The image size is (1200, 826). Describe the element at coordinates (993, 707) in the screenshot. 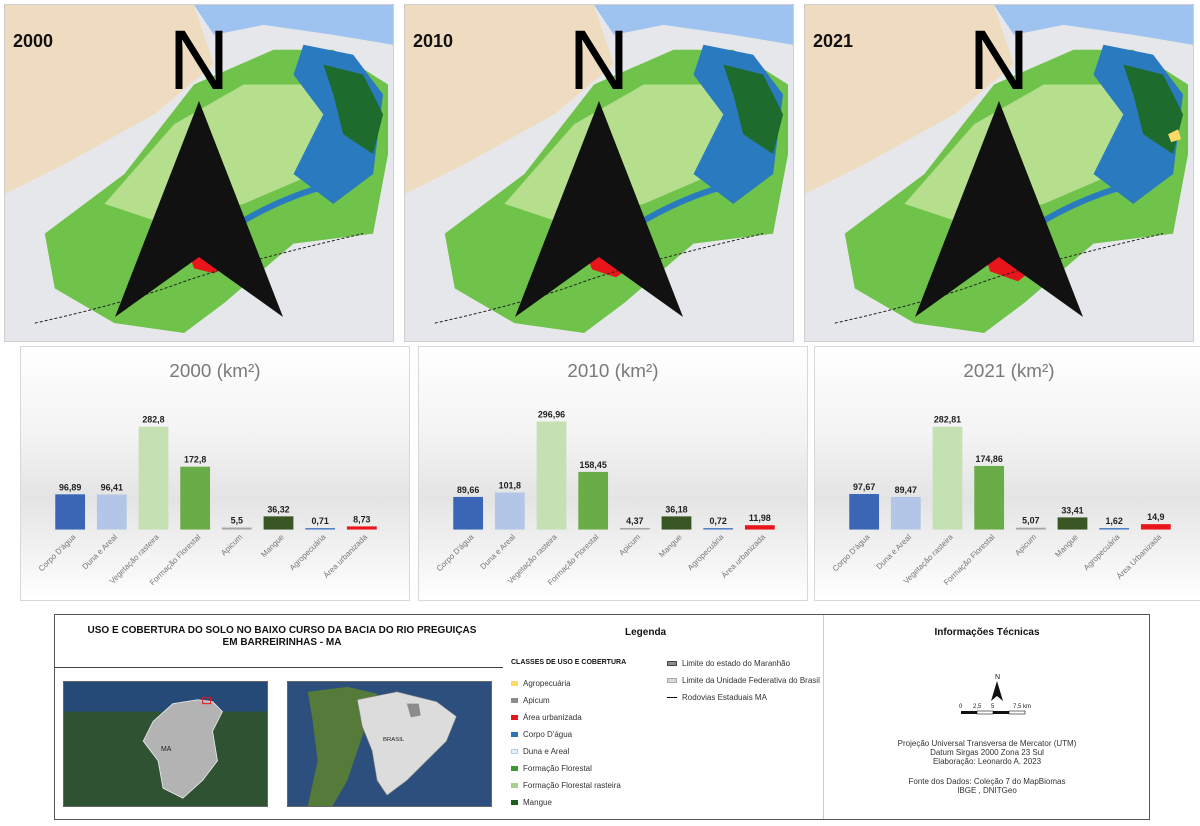

I see `scale-tick: 5` at that location.